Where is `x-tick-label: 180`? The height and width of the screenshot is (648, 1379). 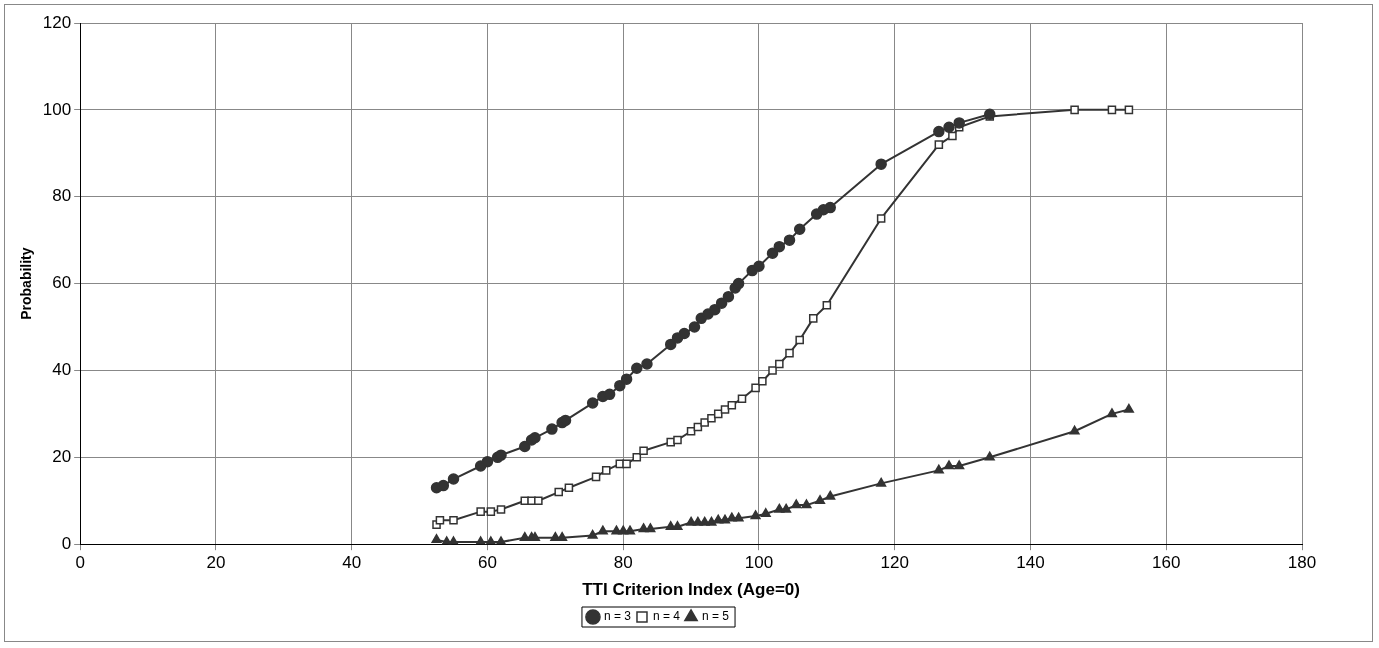 x-tick-label: 180 is located at coordinates (1302, 563).